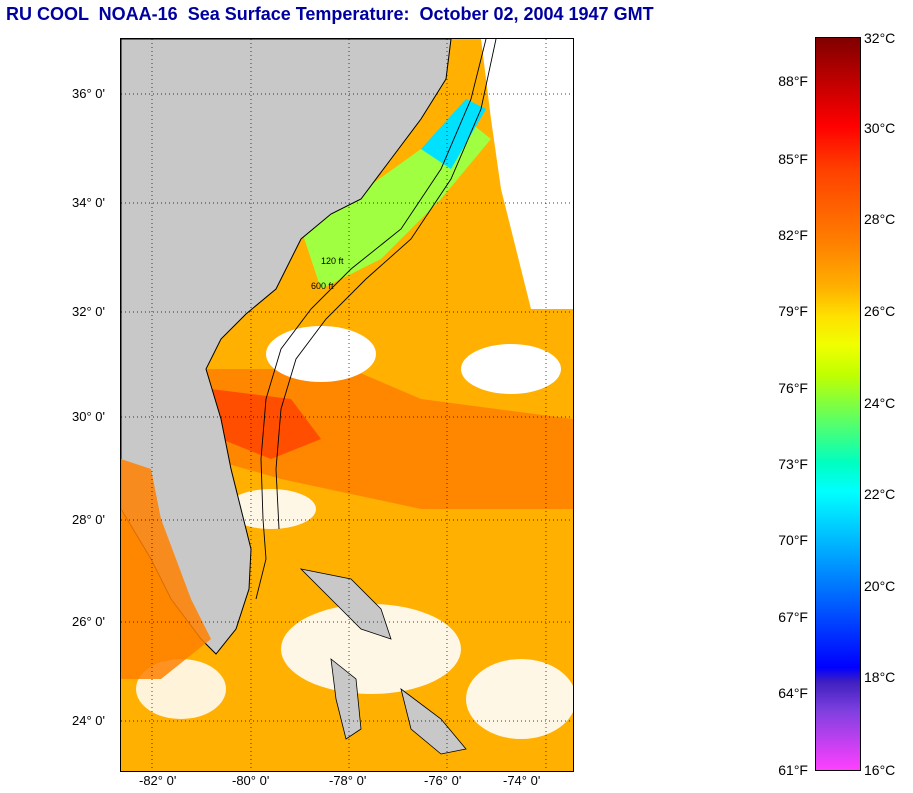 The image size is (913, 793). I want to click on celsius-label: 26°C, so click(880, 311).